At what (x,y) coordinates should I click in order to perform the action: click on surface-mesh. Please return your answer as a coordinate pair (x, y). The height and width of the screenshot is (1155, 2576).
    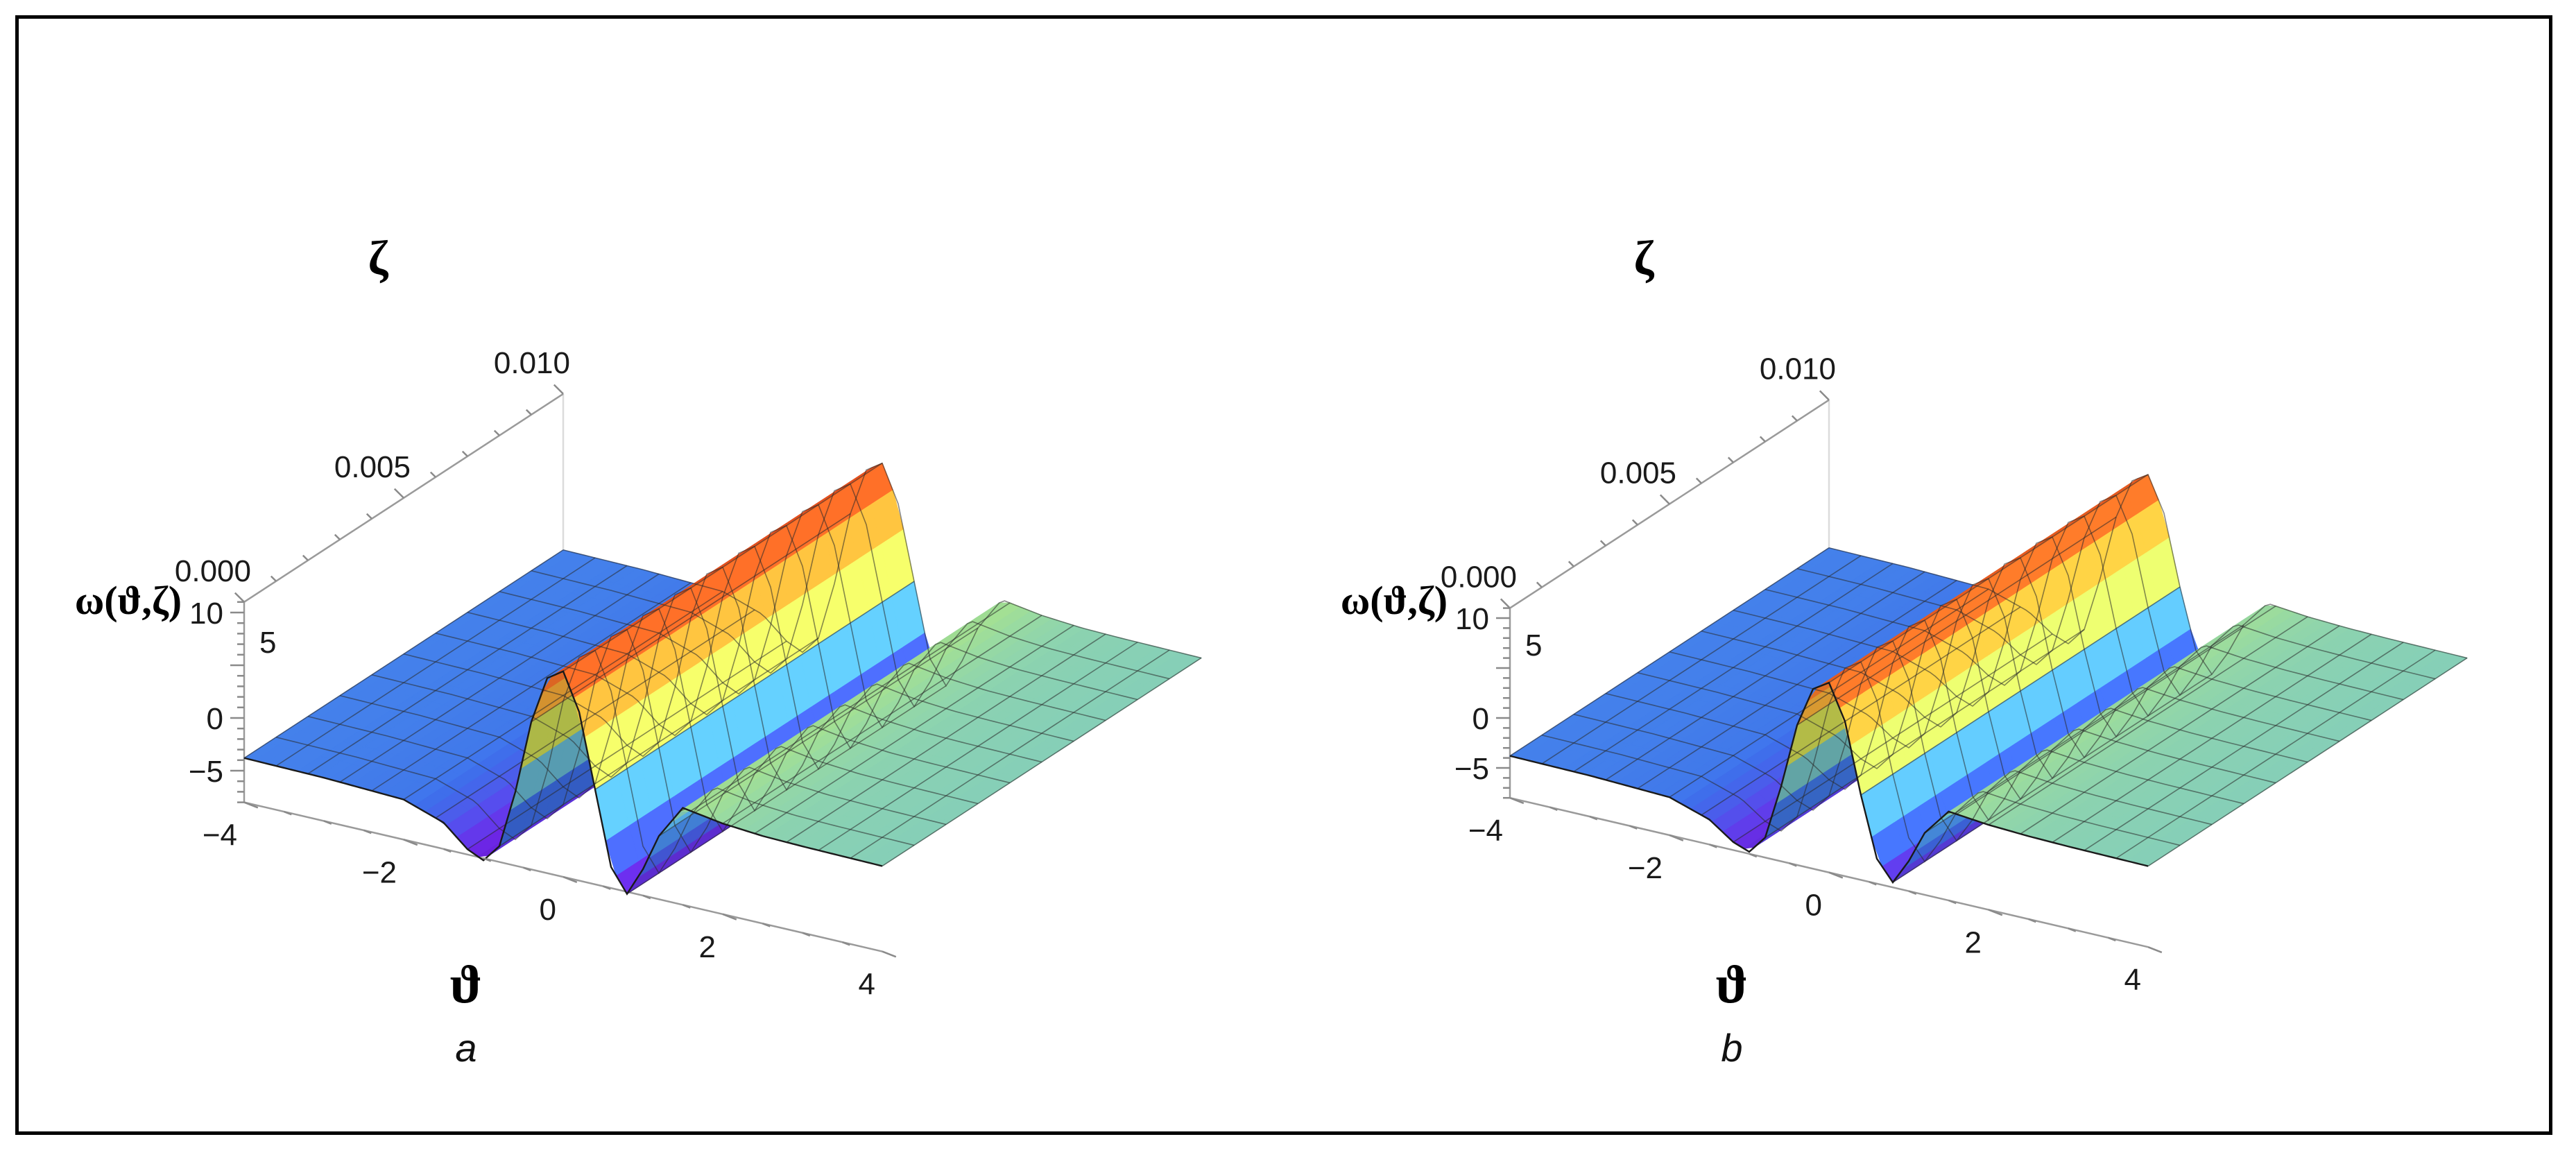
    Looking at the image, I should click on (1988, 678).